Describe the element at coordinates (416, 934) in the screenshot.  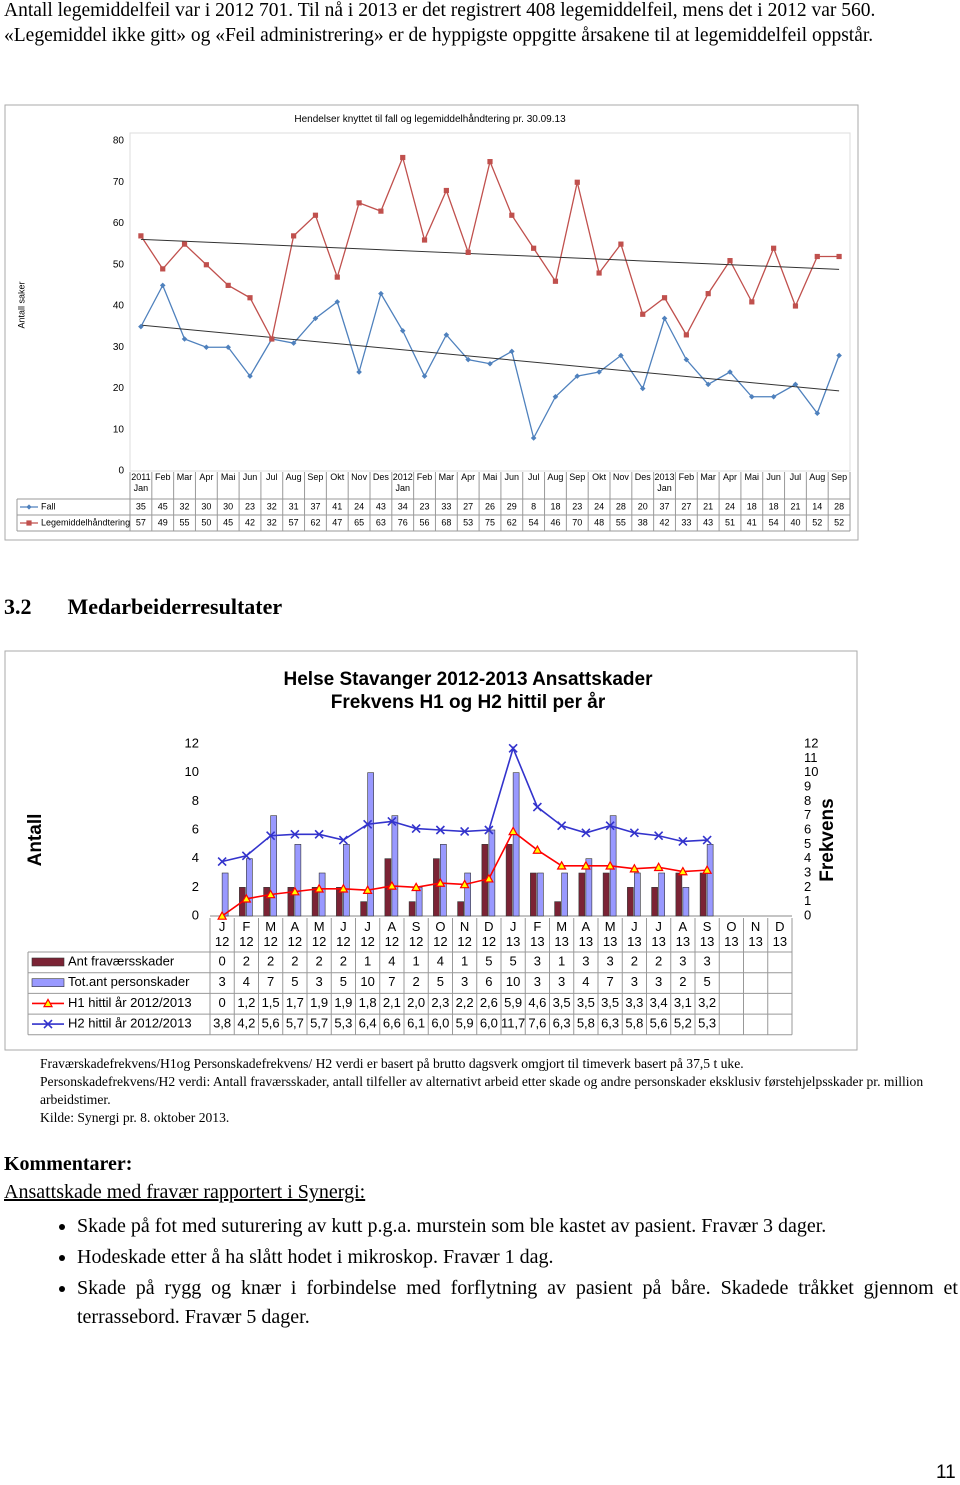
I see `x-tick-label: S 12` at that location.